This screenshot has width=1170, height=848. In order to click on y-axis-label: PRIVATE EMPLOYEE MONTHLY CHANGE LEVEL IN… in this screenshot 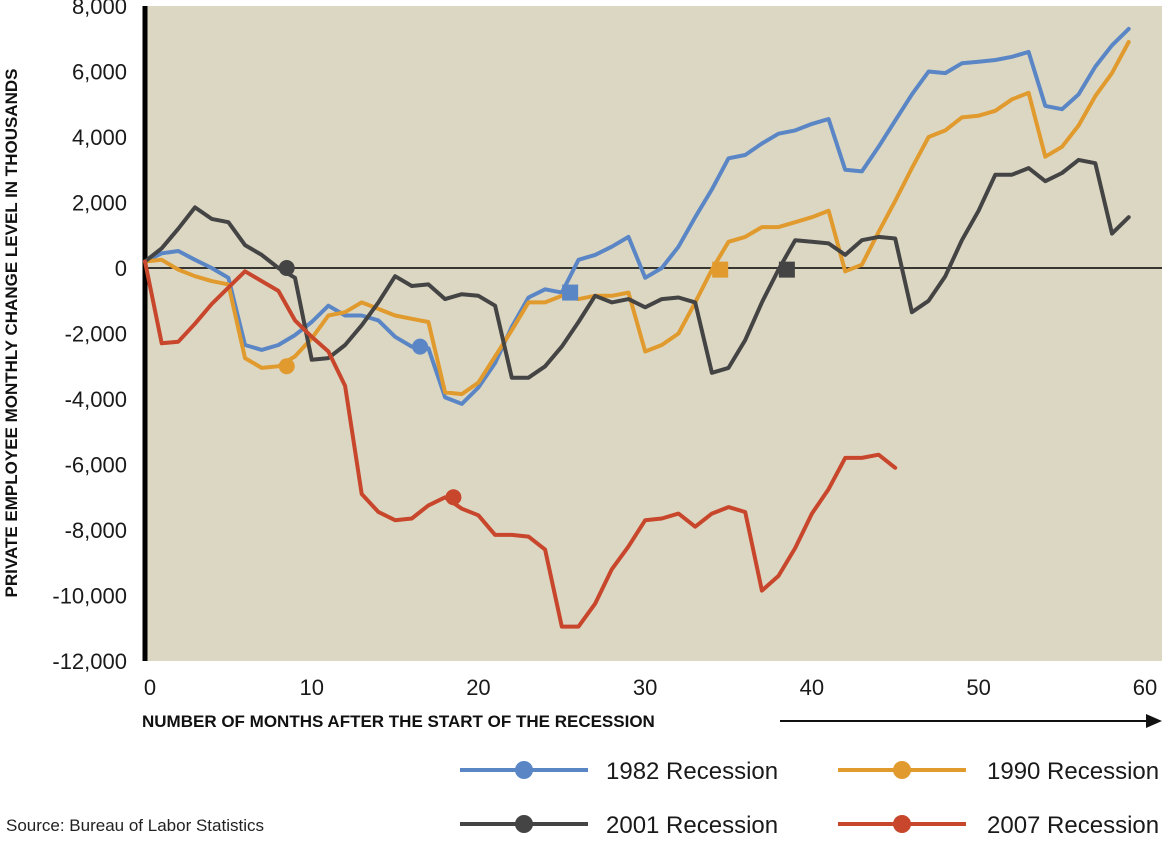, I will do `click(11, 333)`.